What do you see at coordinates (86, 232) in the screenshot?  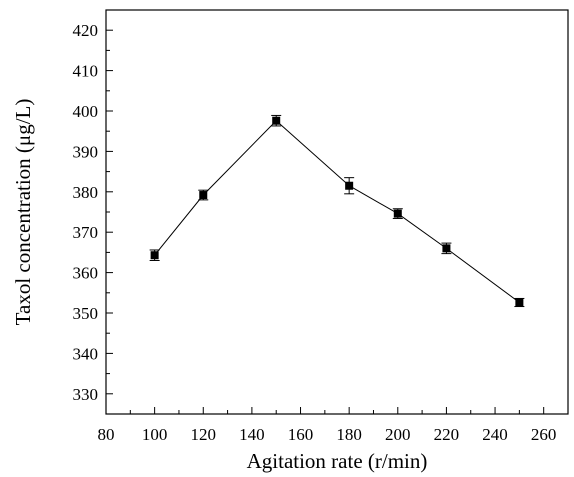 I see `y-tick-label: 370` at bounding box center [86, 232].